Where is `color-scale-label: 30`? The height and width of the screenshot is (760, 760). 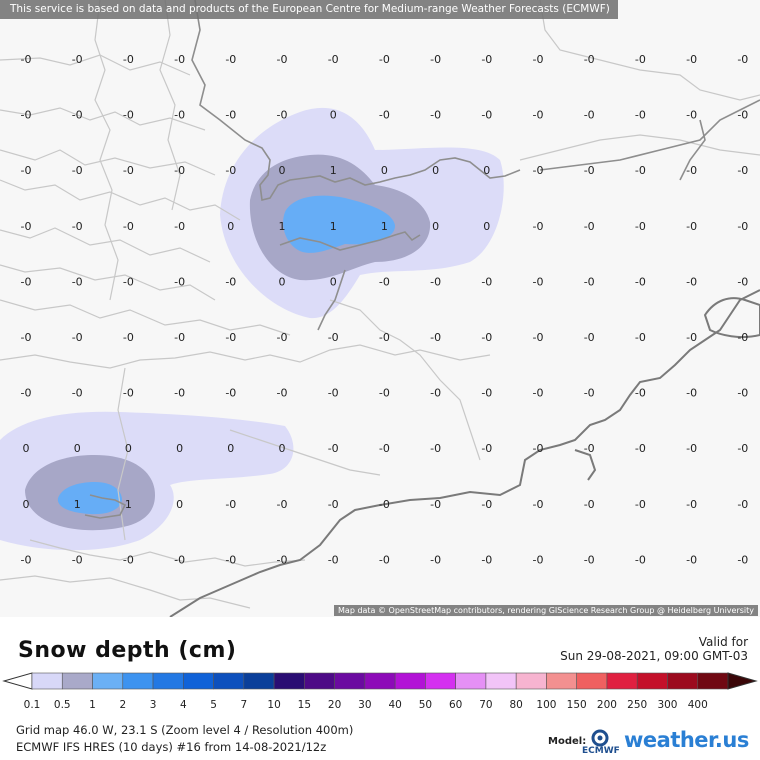
color-scale-label: 30 is located at coordinates (365, 705).